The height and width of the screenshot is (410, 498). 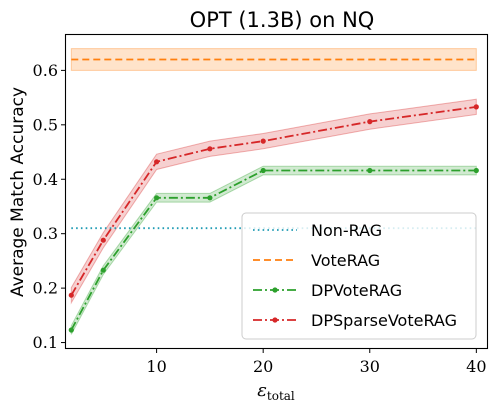 I want to click on y-tick-label: 0.1, so click(x=45, y=342).